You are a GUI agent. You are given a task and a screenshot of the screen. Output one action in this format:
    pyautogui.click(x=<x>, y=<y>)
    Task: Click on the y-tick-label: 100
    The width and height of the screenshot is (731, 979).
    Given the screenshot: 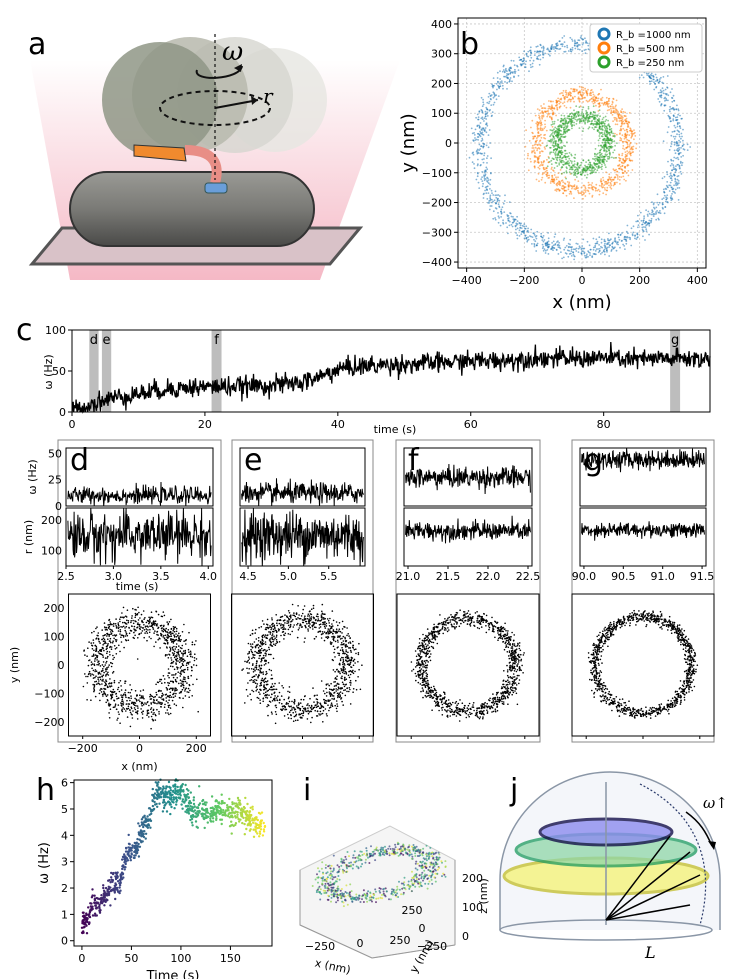 What is the action you would take?
    pyautogui.click(x=55, y=330)
    